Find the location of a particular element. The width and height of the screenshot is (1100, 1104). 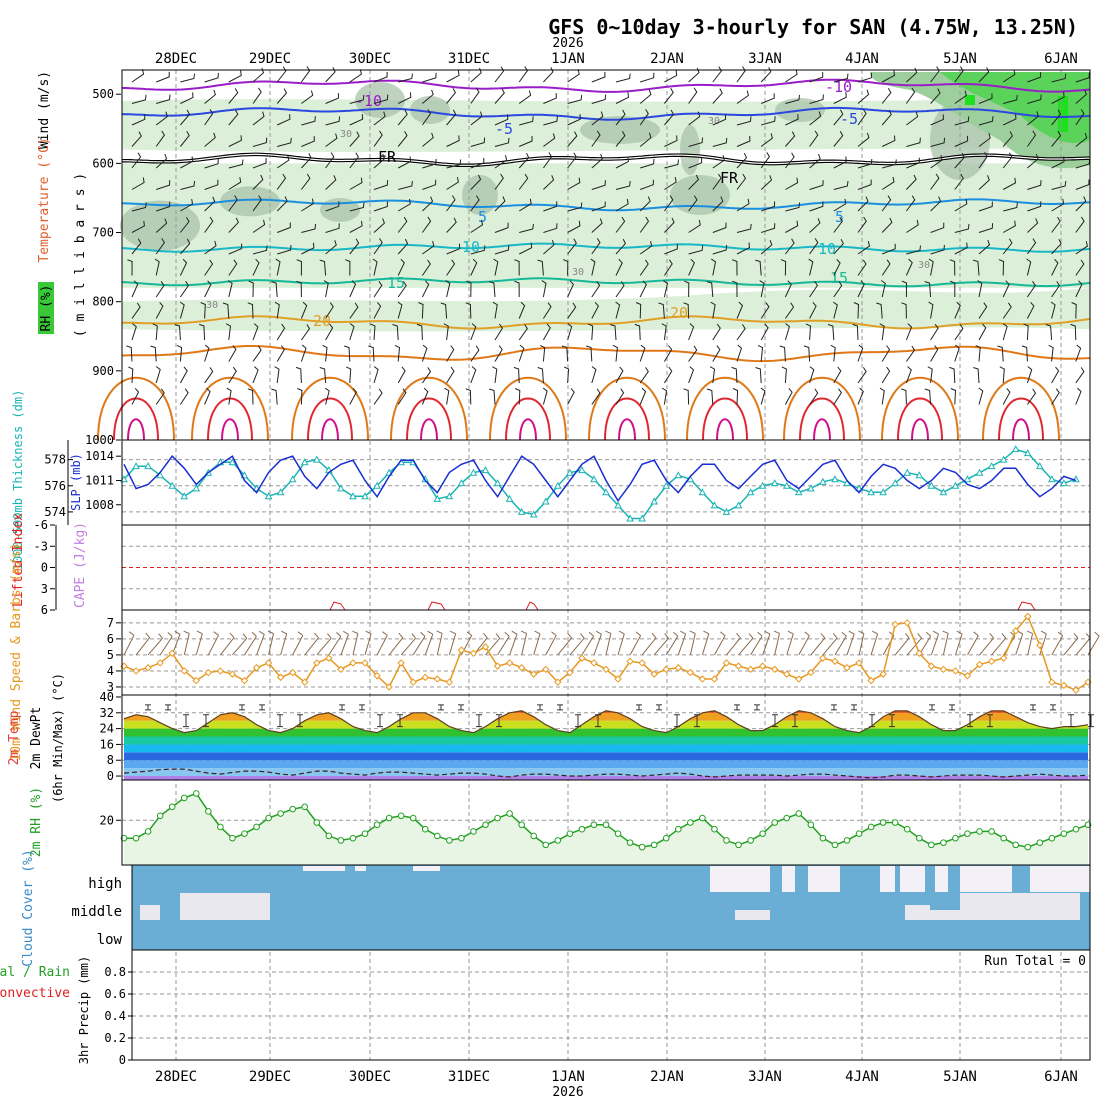

pressure-tick: 900 is located at coordinates (103, 371).